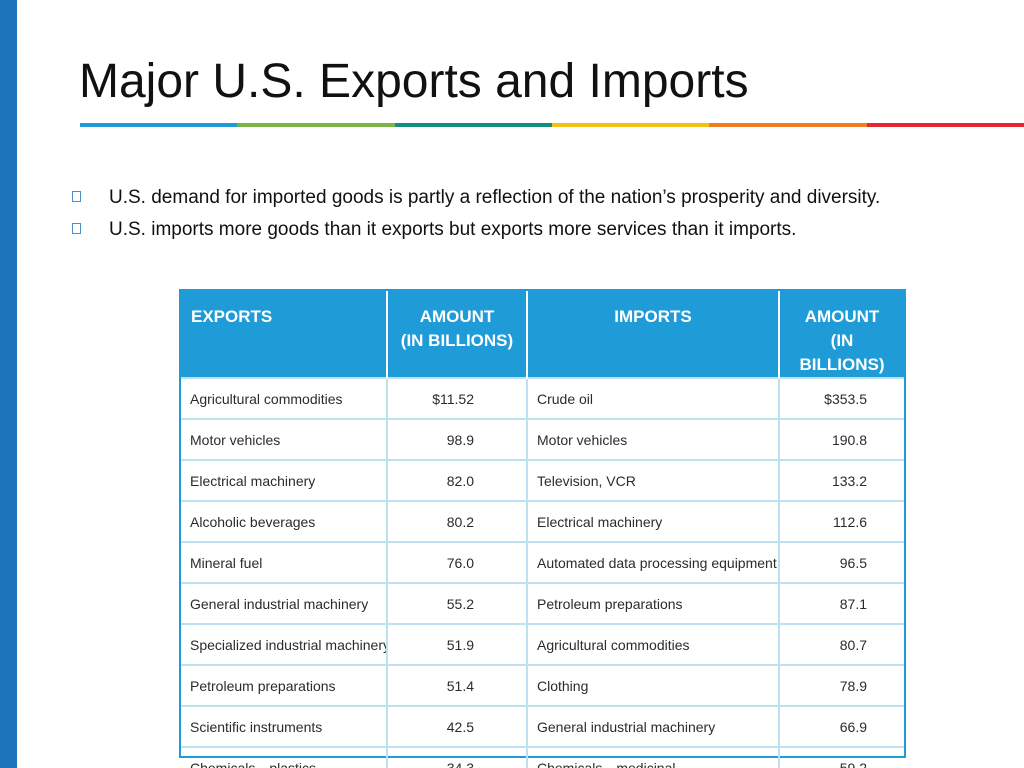 The image size is (1024, 768). What do you see at coordinates (653, 480) in the screenshot?
I see `import-name-cell: Television, VCR` at bounding box center [653, 480].